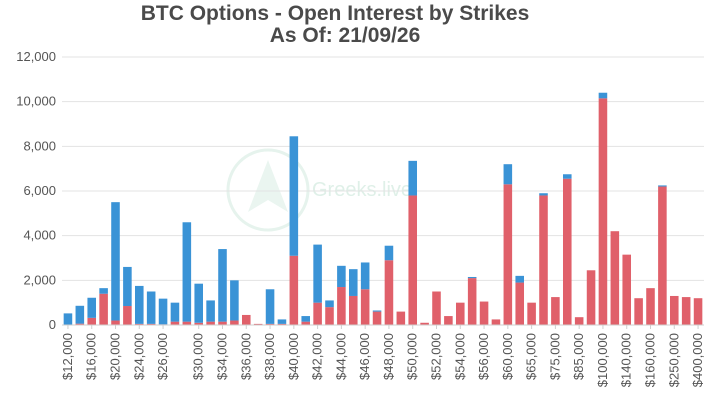 This screenshot has width=711, height=402. Describe the element at coordinates (162, 356) in the screenshot. I see `x-tick-label: $26,000` at that location.